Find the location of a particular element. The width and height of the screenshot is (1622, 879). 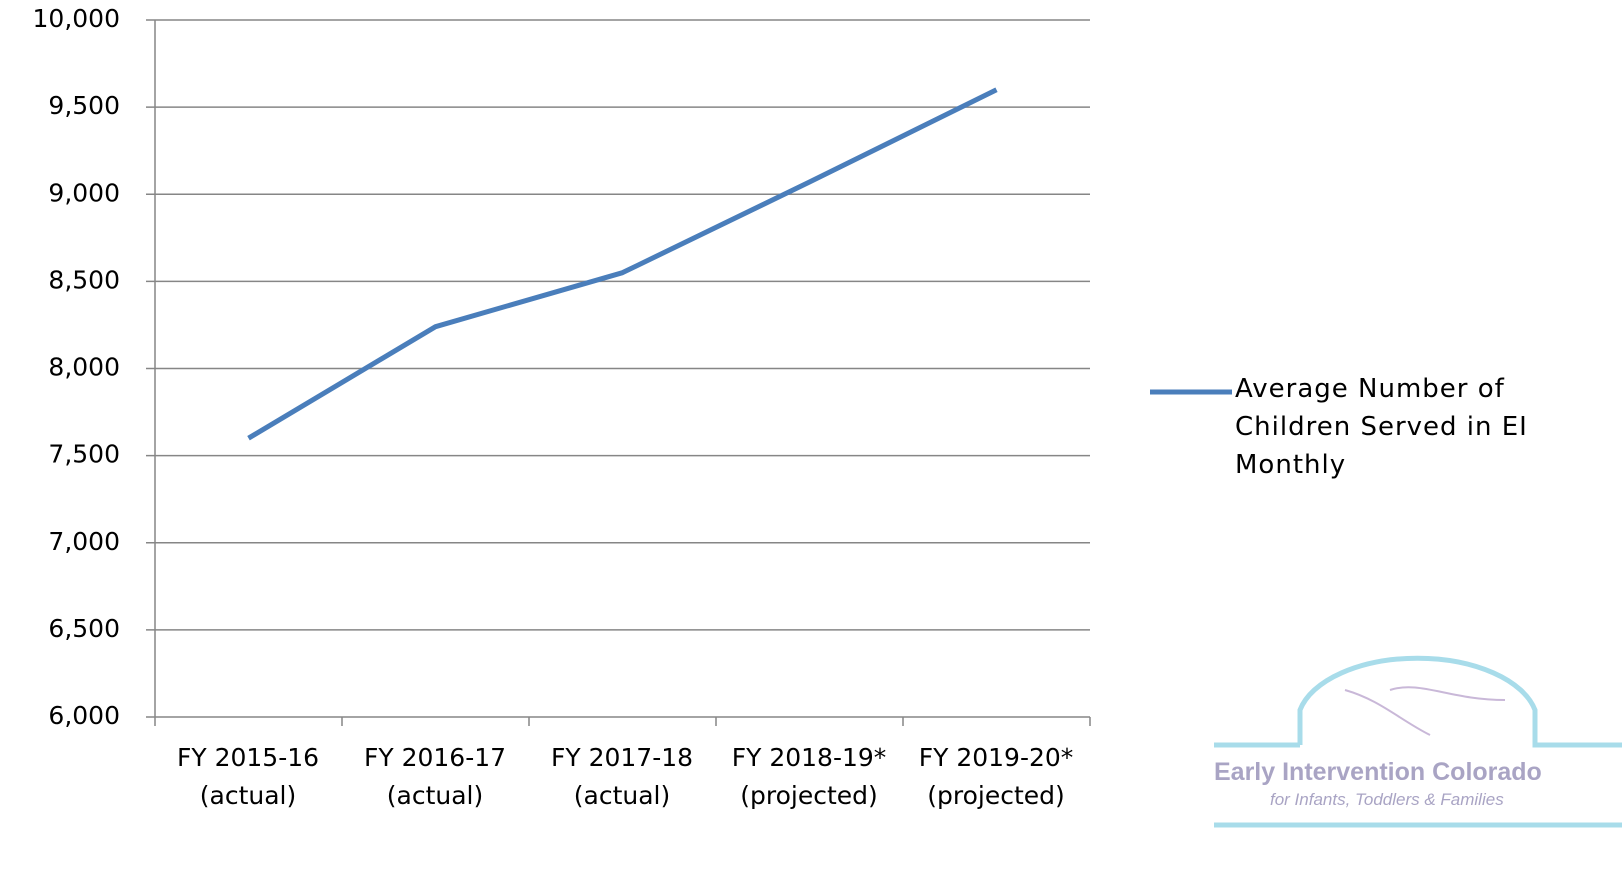

y-tick-label: 7,000 is located at coordinates (84, 541).